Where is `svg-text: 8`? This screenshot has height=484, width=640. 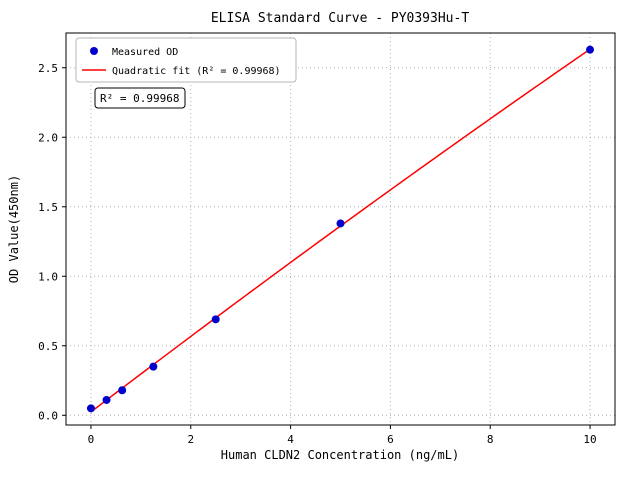 svg-text: 8 is located at coordinates (490, 439).